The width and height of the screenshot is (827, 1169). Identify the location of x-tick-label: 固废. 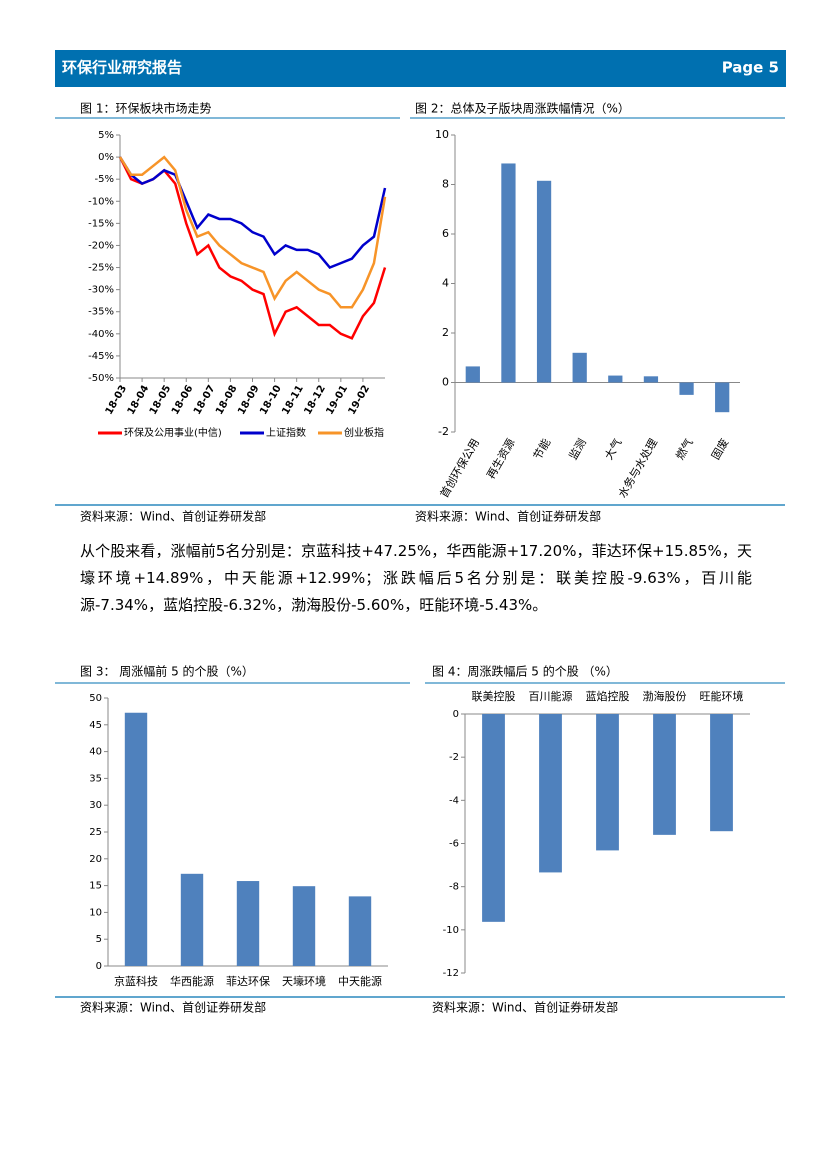
(719, 449).